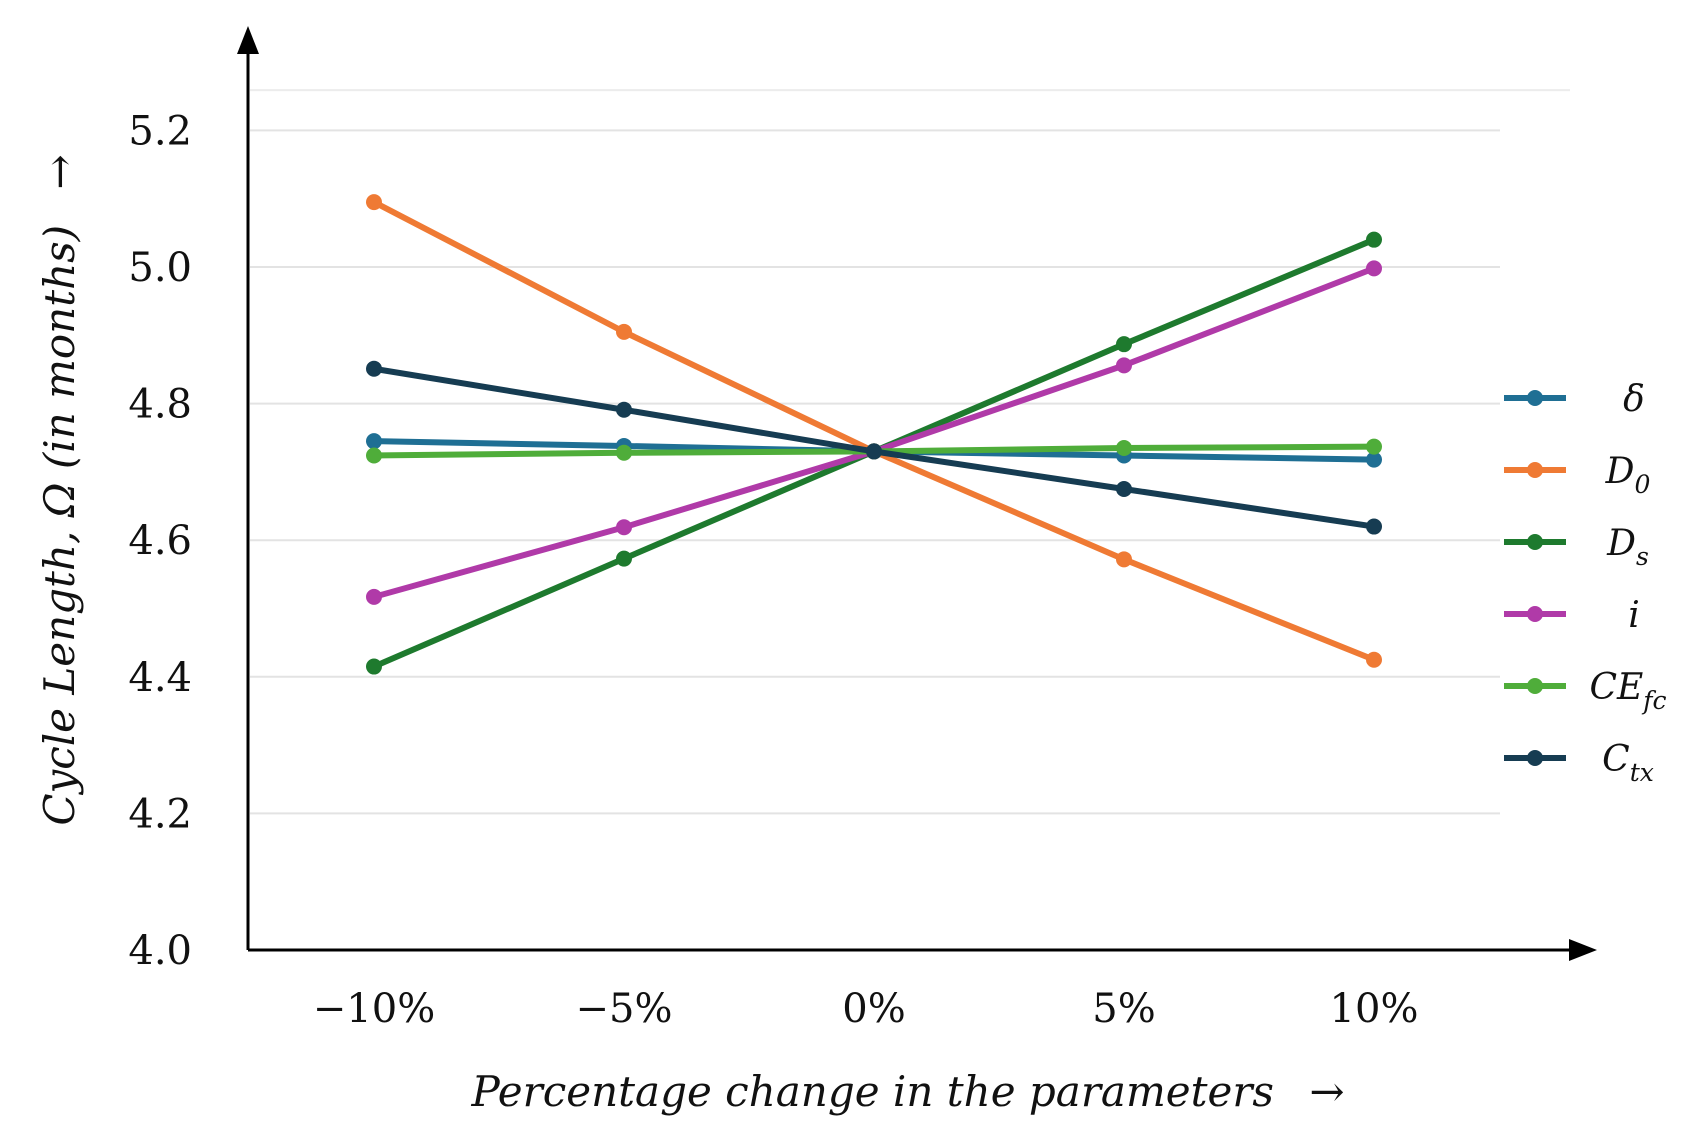 This screenshot has height=1137, width=1698. What do you see at coordinates (1628, 475) in the screenshot?
I see `legend-label: D0` at bounding box center [1628, 475].